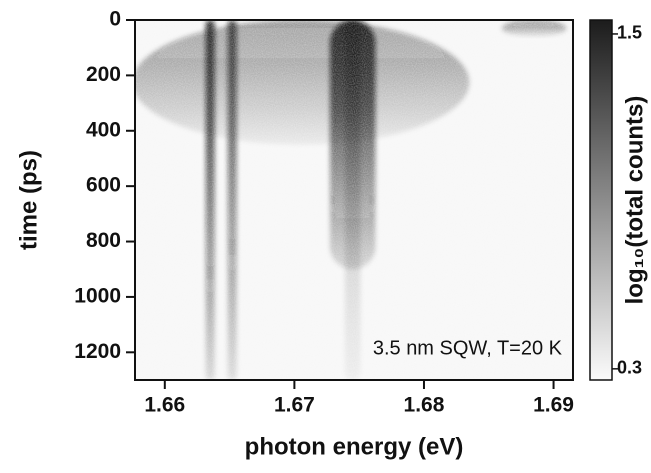 The image size is (651, 473). I want to click on y-tick-label: 1200, so click(97, 351).